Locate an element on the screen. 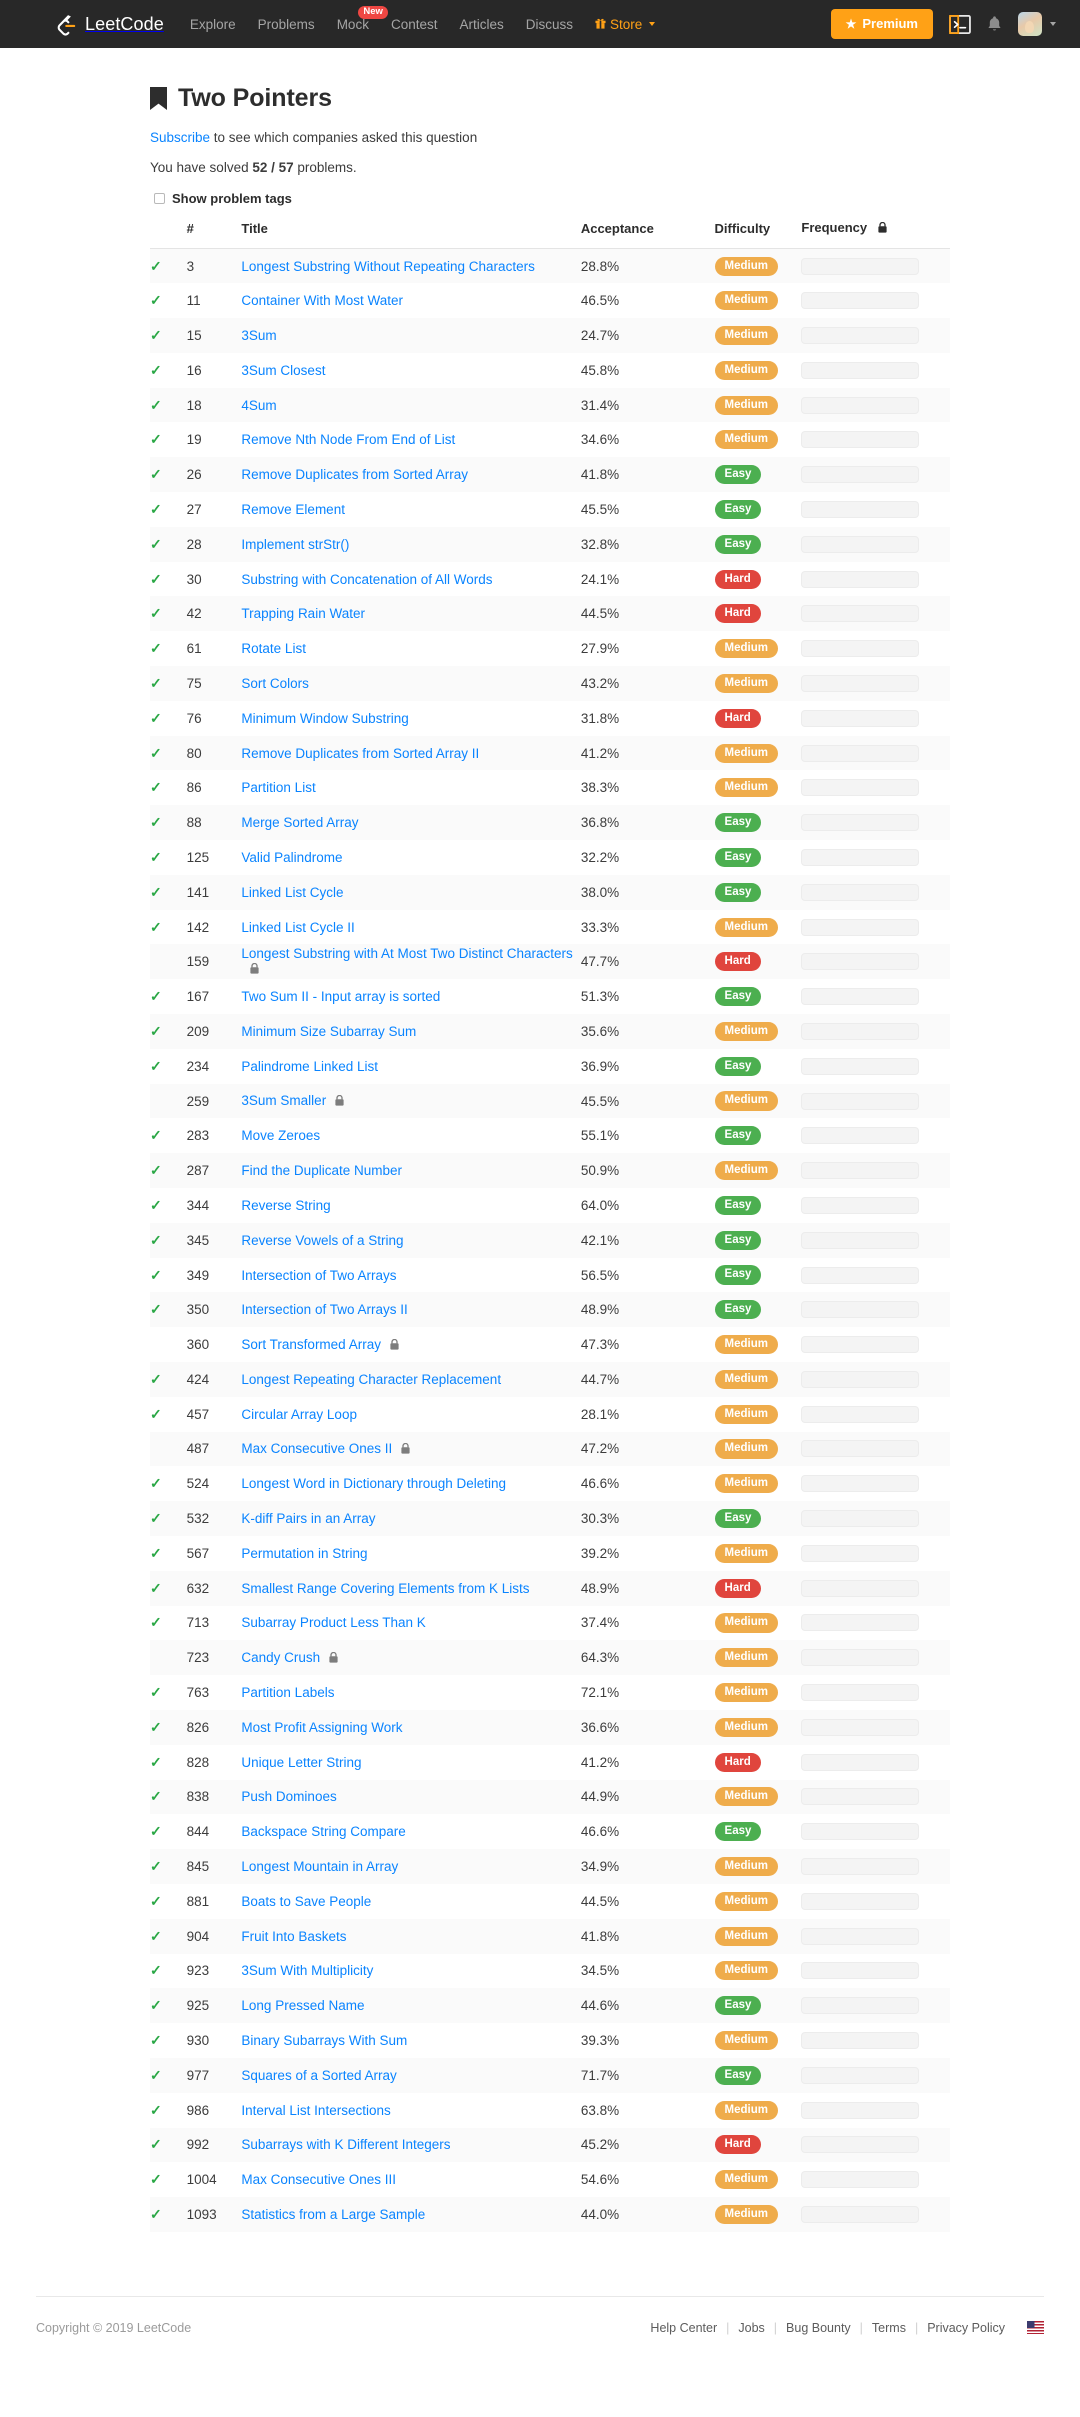 The width and height of the screenshot is (1080, 2417). problem-title-link: 3Sum Smaller is located at coordinates (284, 1101).